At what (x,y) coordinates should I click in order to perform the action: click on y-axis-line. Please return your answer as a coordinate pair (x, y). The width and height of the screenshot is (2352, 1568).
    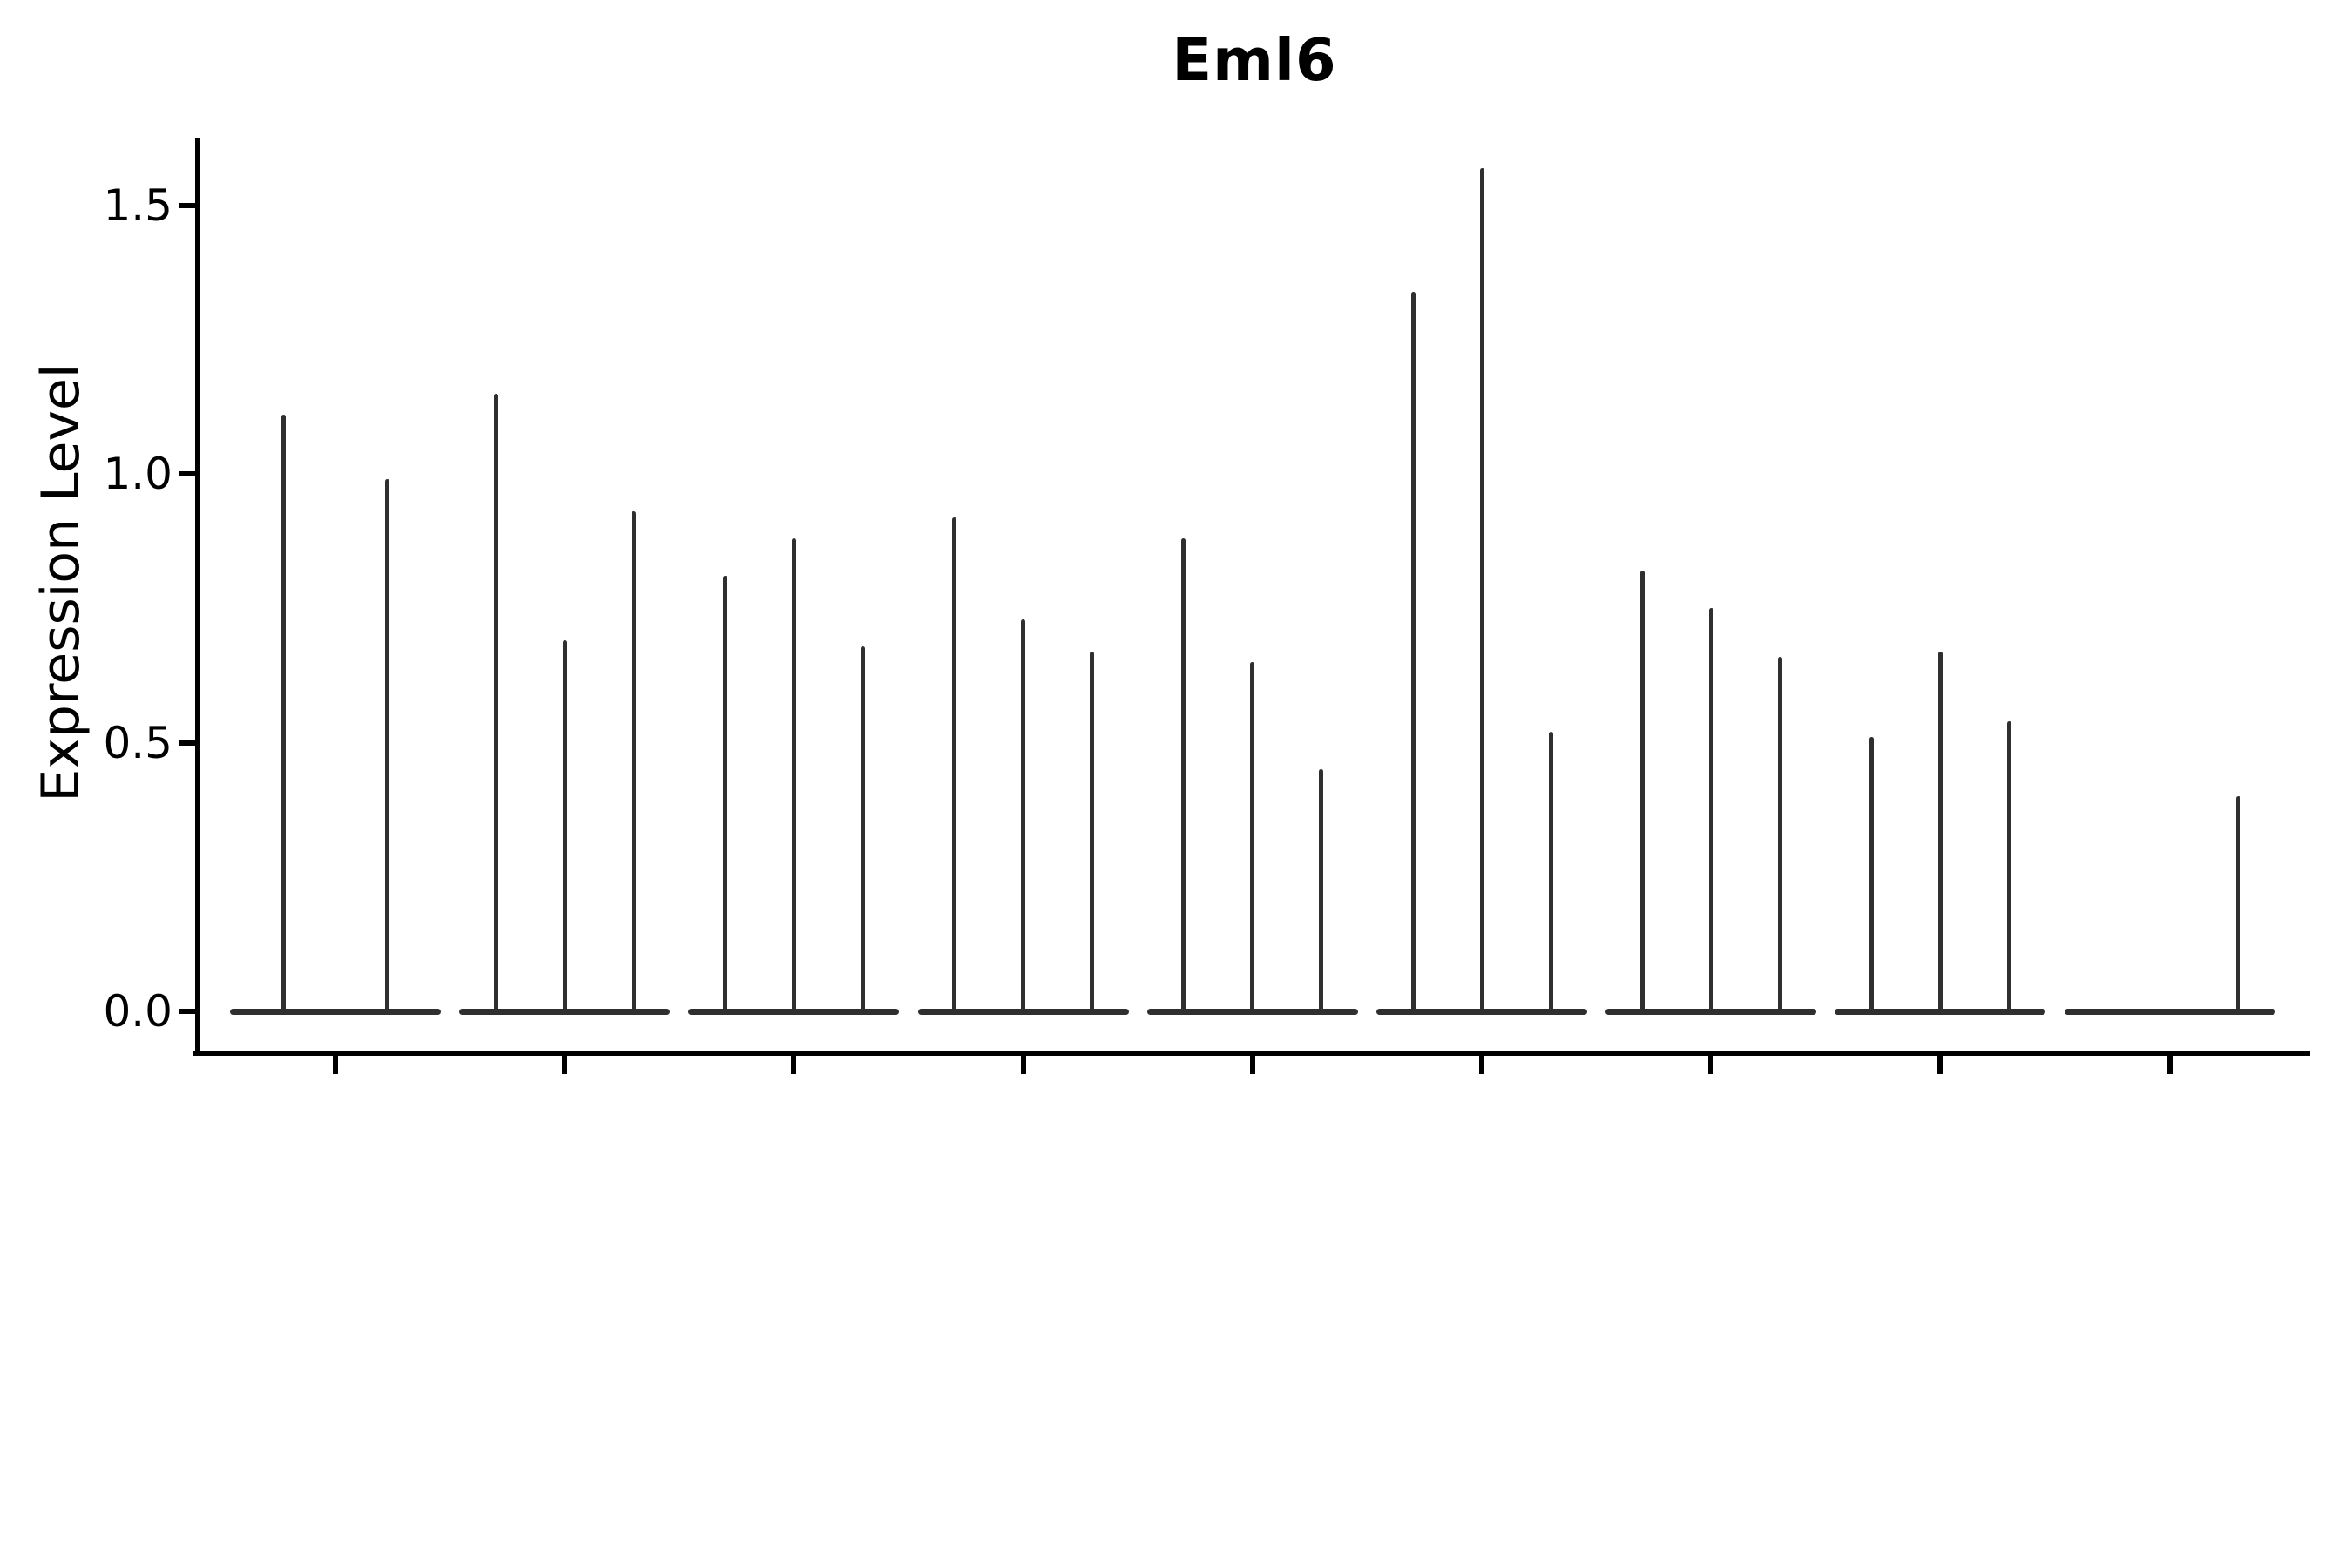
    Looking at the image, I should click on (198, 597).